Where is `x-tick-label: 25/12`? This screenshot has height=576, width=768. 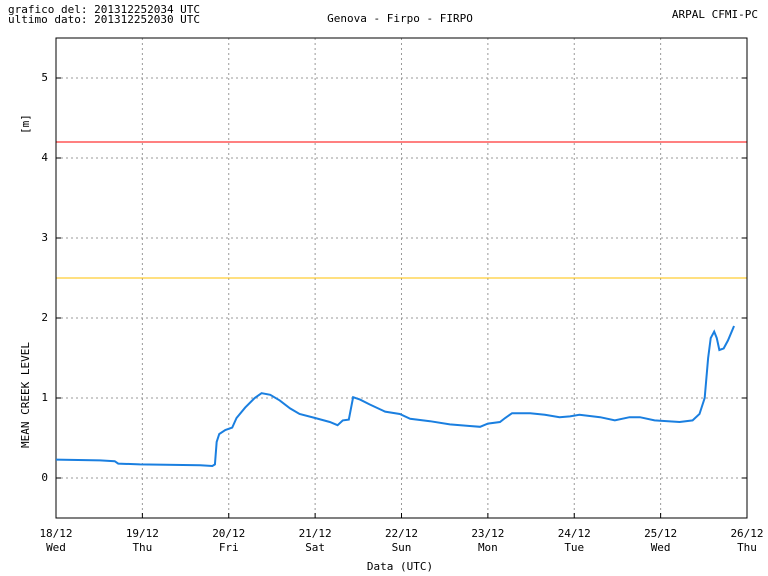
x-tick-label: 25/12 is located at coordinates (660, 533).